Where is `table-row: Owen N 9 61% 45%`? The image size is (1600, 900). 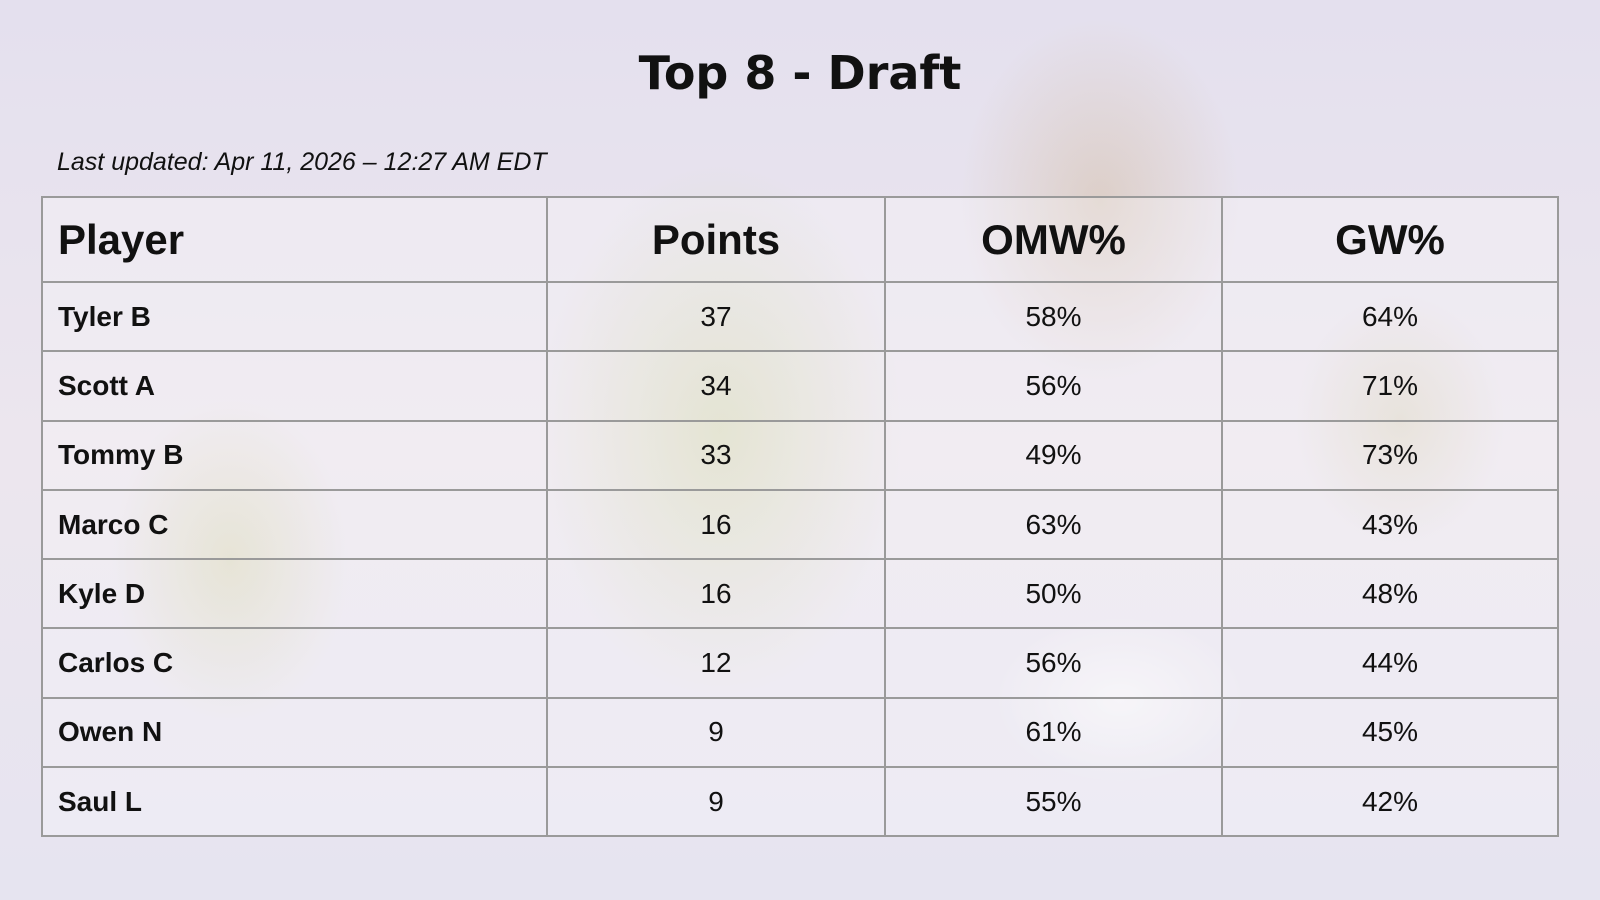
table-row: Owen N 9 61% 45% is located at coordinates (800, 732).